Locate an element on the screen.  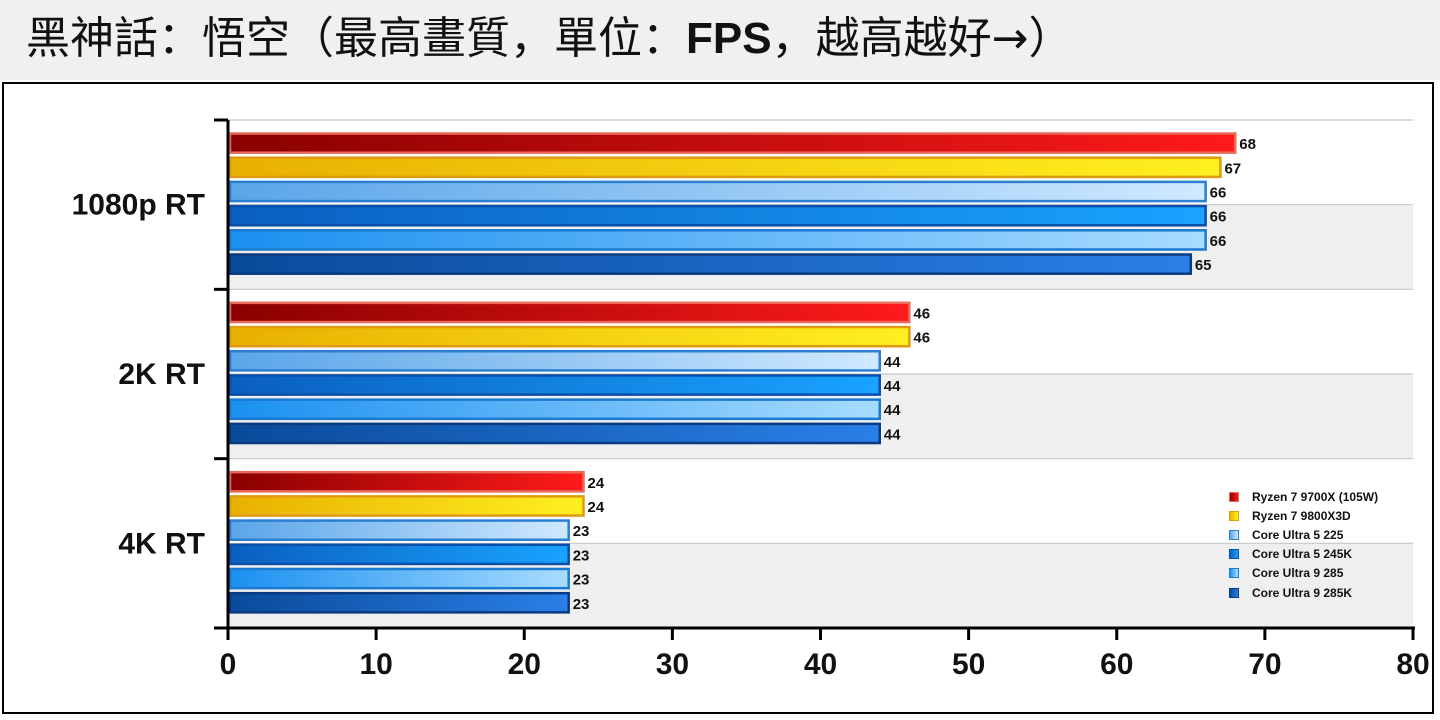
title-part-unit: FPS is located at coordinates (729, 38).